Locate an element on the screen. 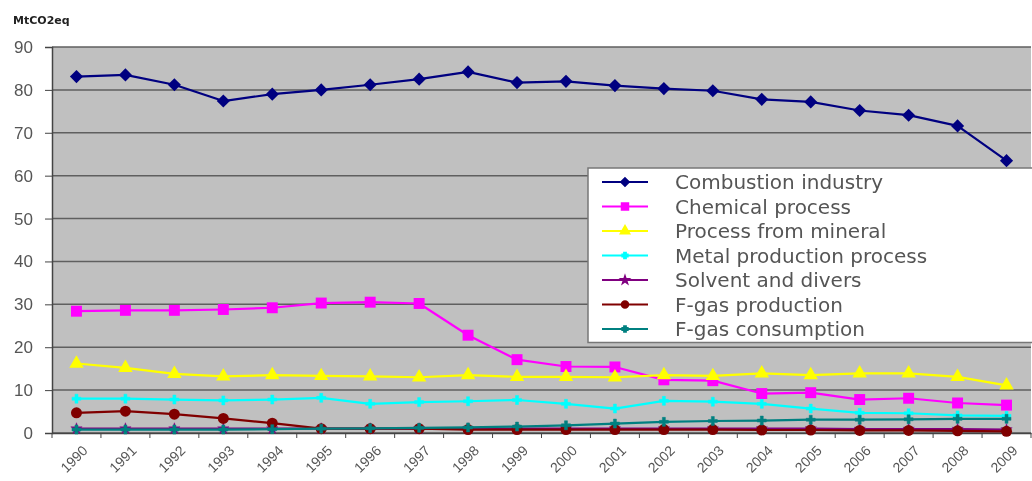 This screenshot has width=1032, height=481. legend-label: Metal production process is located at coordinates (801, 255).